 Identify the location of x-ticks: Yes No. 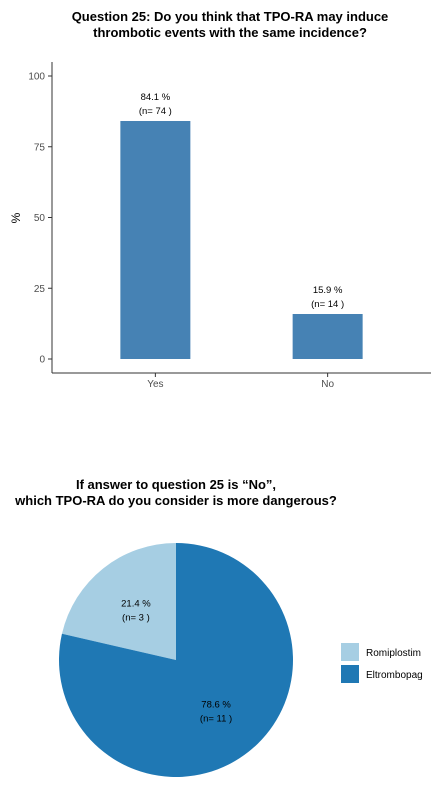
(240, 381).